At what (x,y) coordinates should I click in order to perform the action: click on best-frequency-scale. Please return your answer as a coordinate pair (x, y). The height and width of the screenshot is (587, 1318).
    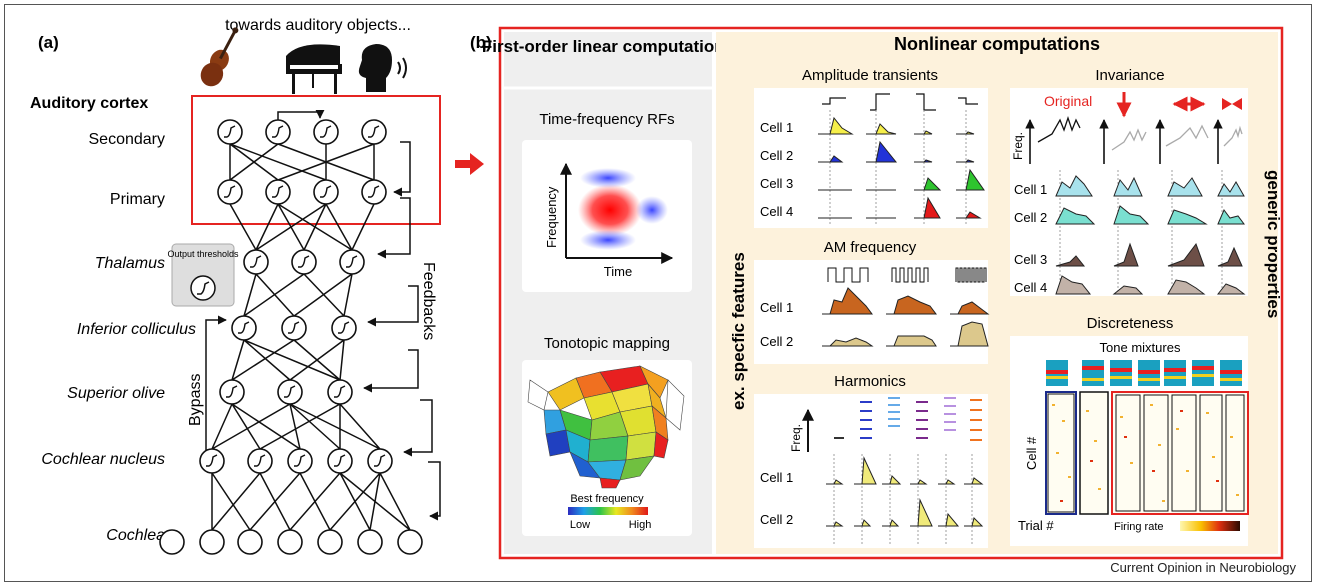
    Looking at the image, I should click on (608, 511).